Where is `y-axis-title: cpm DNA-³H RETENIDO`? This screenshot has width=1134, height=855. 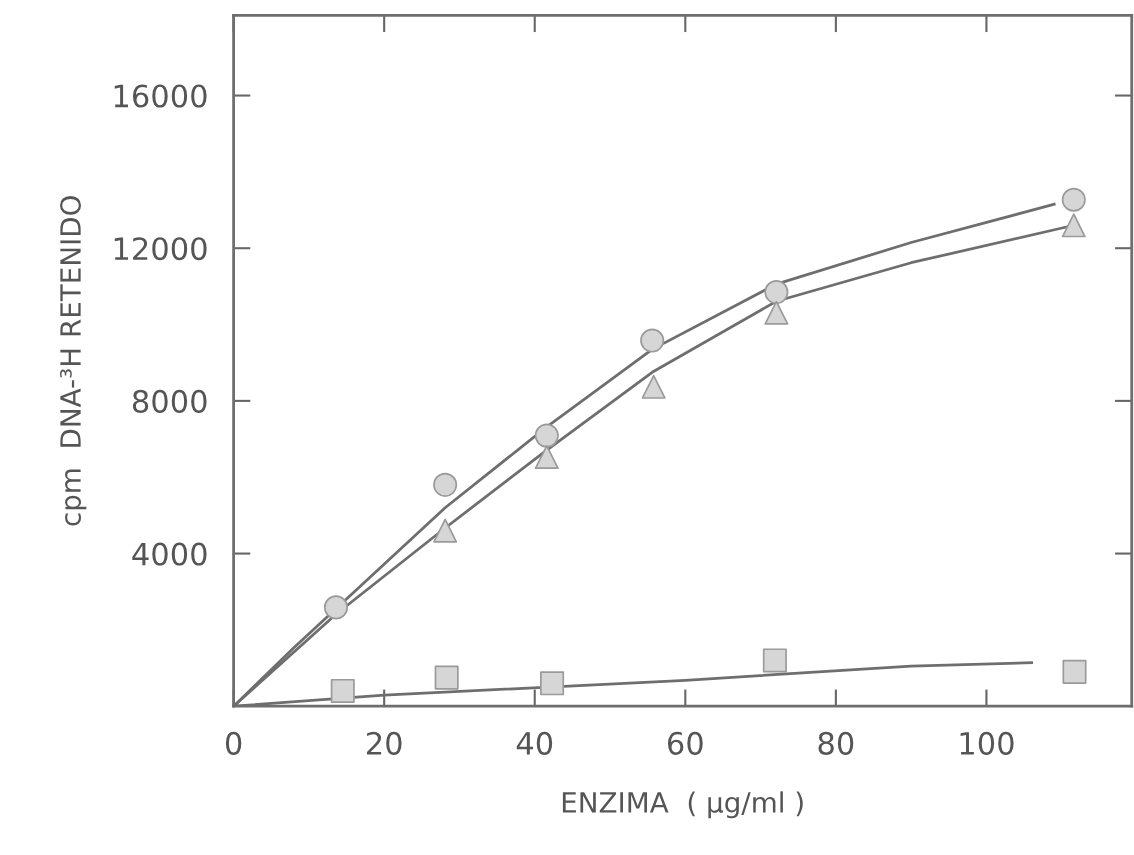 y-axis-title: cpm DNA-³H RETENIDO is located at coordinates (73, 361).